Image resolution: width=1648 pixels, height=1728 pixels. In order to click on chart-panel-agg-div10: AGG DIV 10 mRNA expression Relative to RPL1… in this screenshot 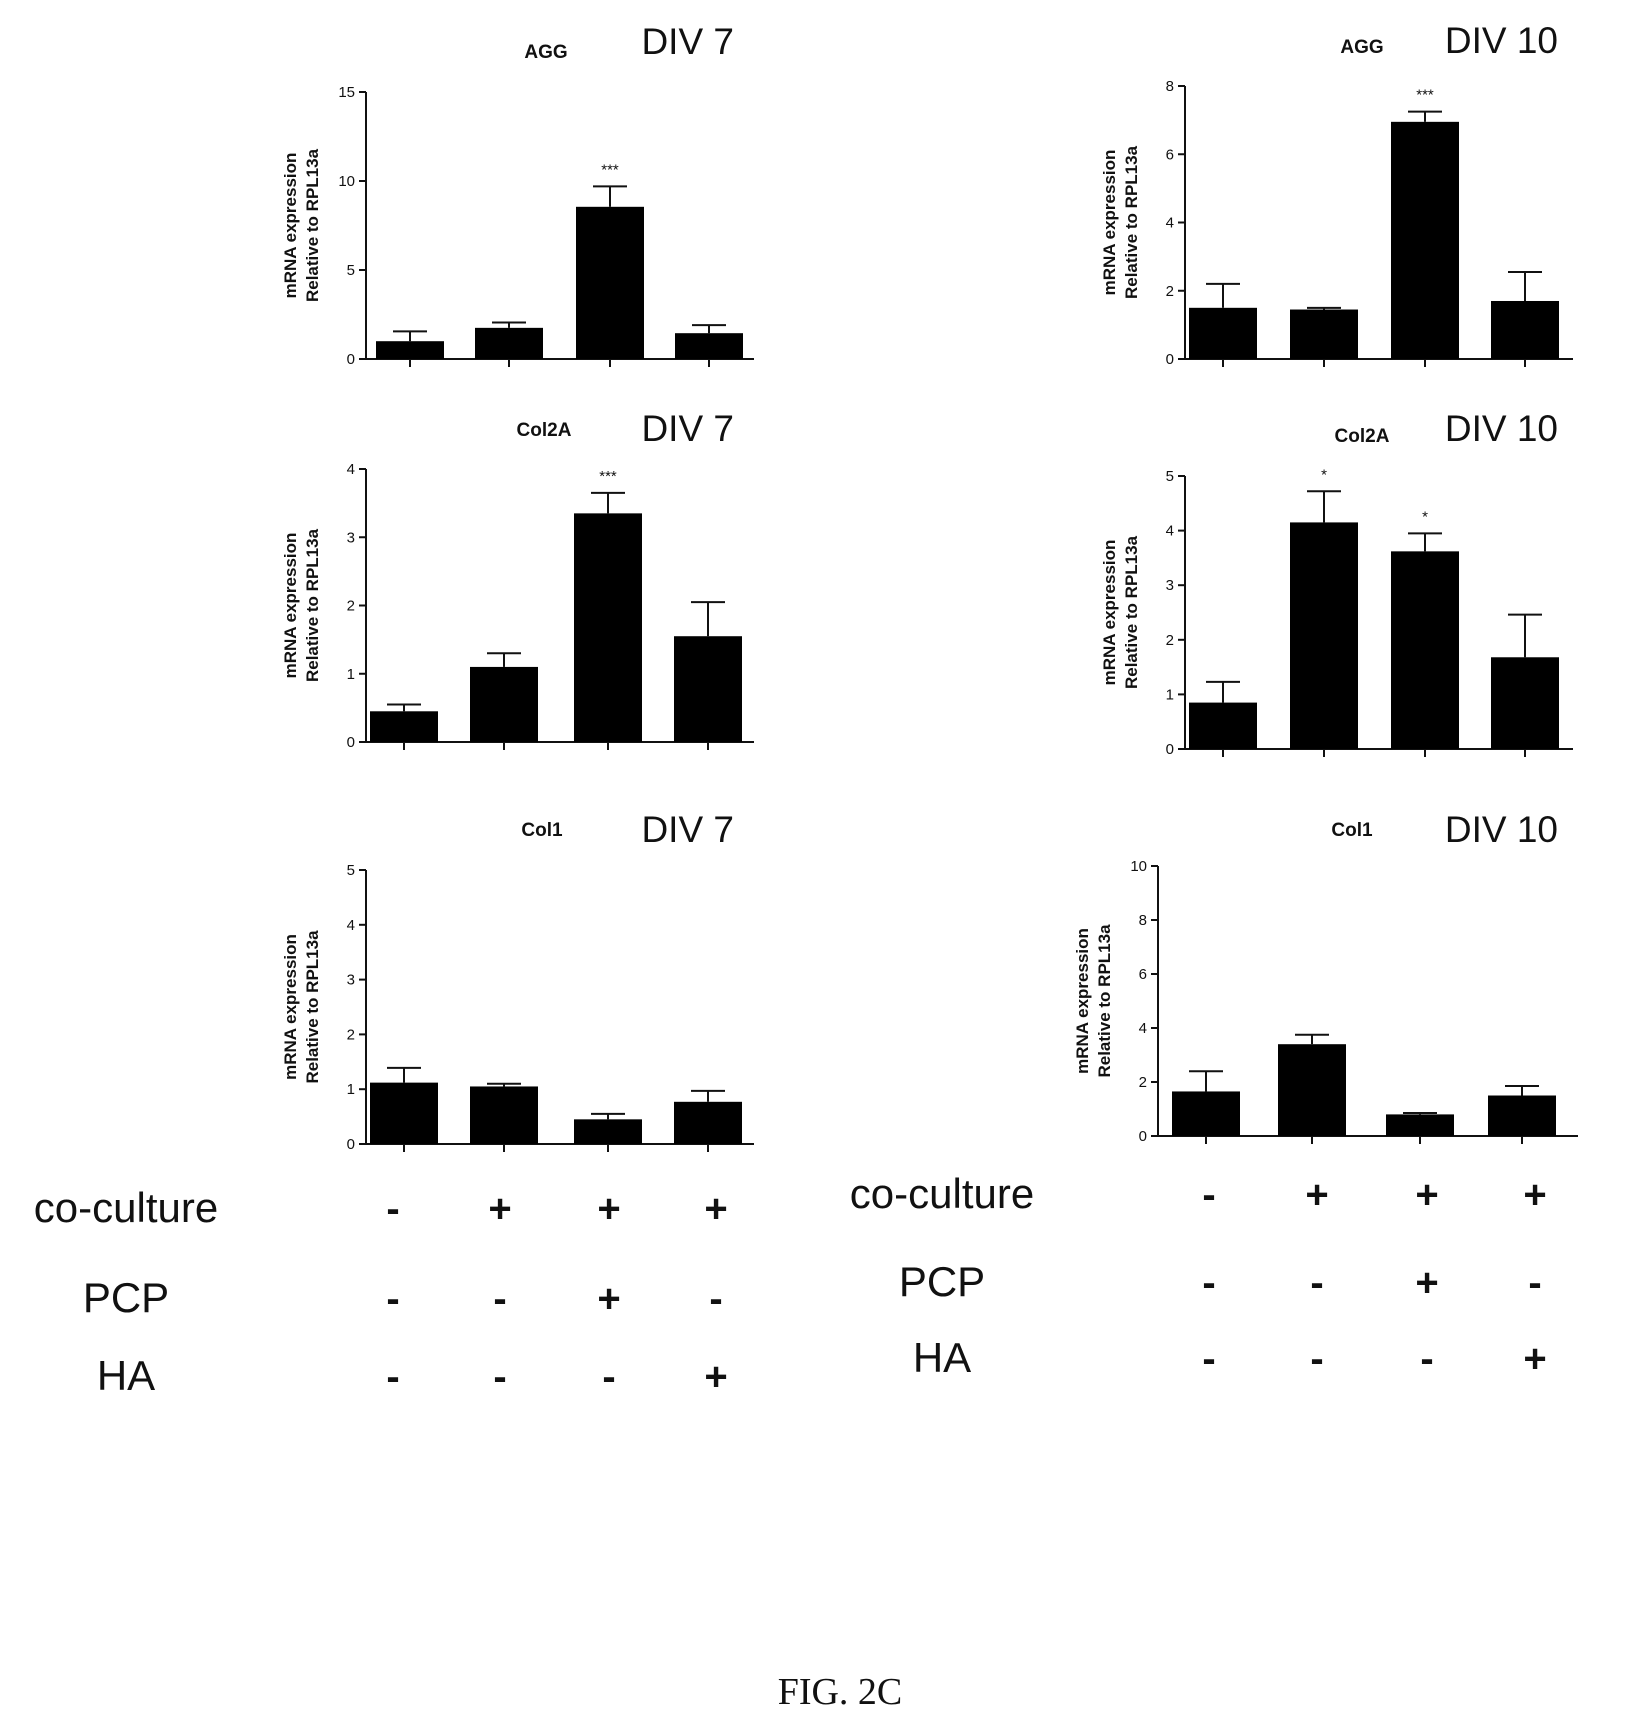, I will do `click(1336, 194)`.